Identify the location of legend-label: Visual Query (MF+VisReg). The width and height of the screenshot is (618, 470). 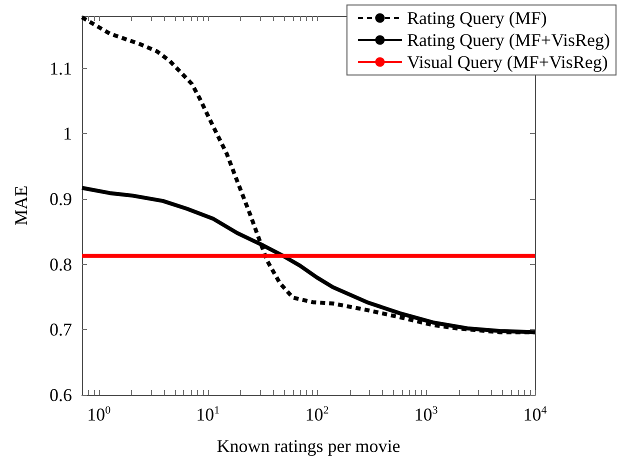
(507, 62).